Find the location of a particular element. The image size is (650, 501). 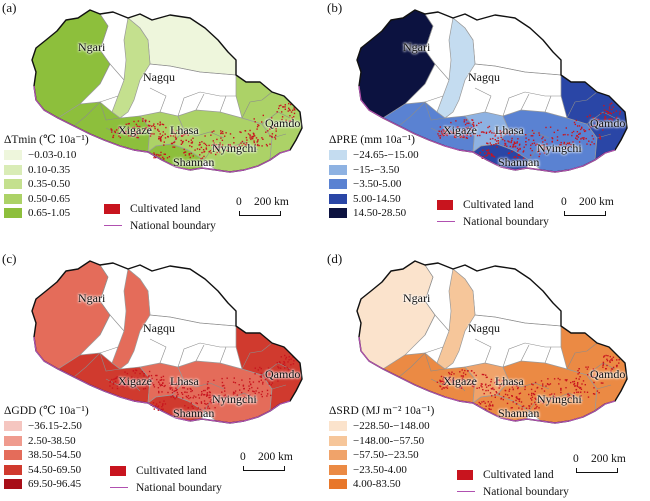

legend-label: 0.65-1.05 is located at coordinates (49, 213).